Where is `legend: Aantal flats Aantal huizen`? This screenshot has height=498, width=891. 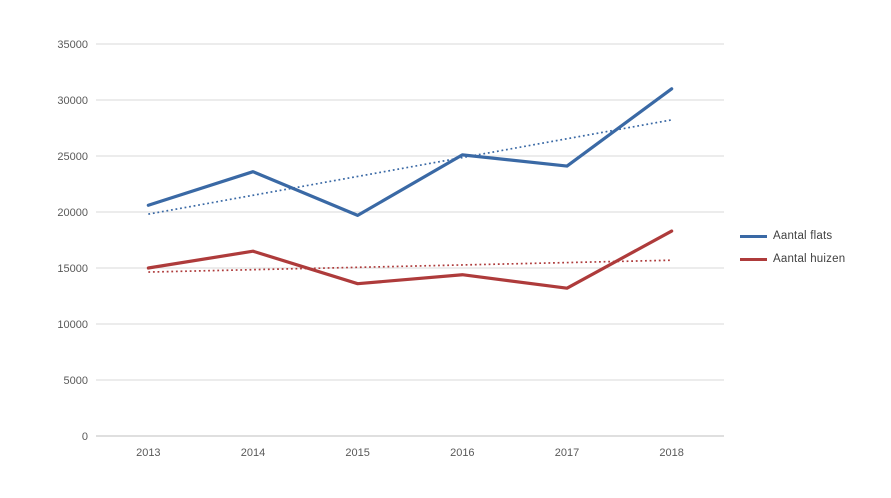
legend: Aantal flats Aantal huizen is located at coordinates (792, 247).